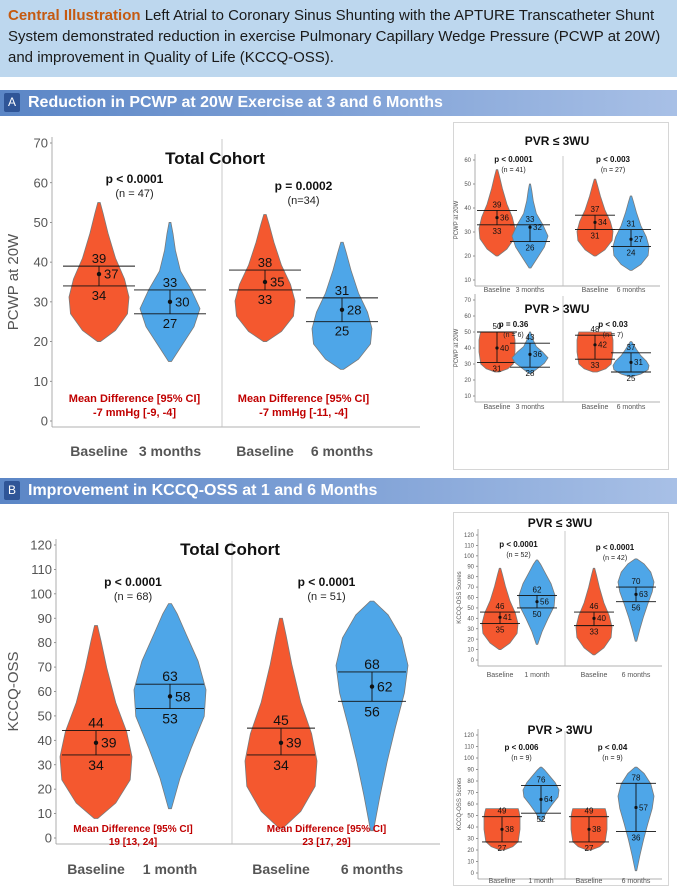  I want to click on y-tick-label: 40, so click(470, 828).